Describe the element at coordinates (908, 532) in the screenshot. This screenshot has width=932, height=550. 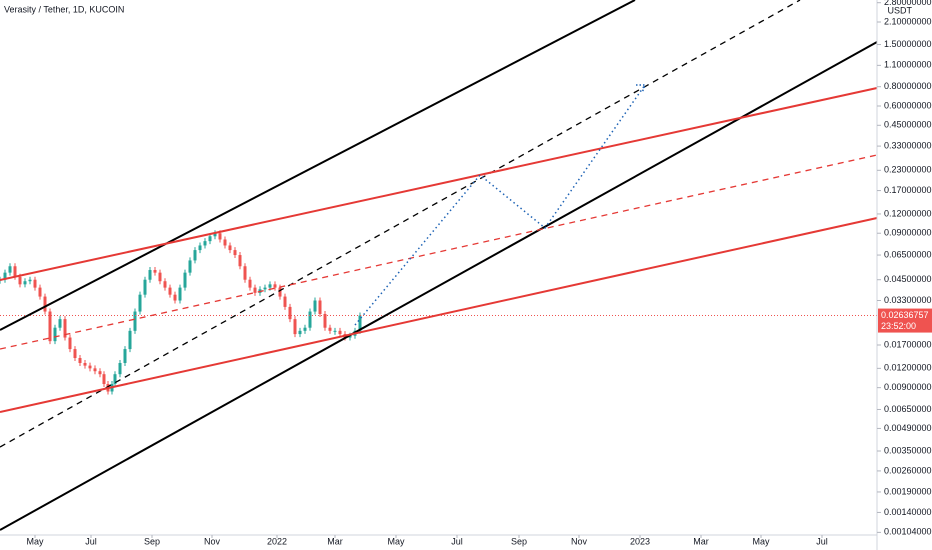
I see `y-tick-label: 0.00104000` at that location.